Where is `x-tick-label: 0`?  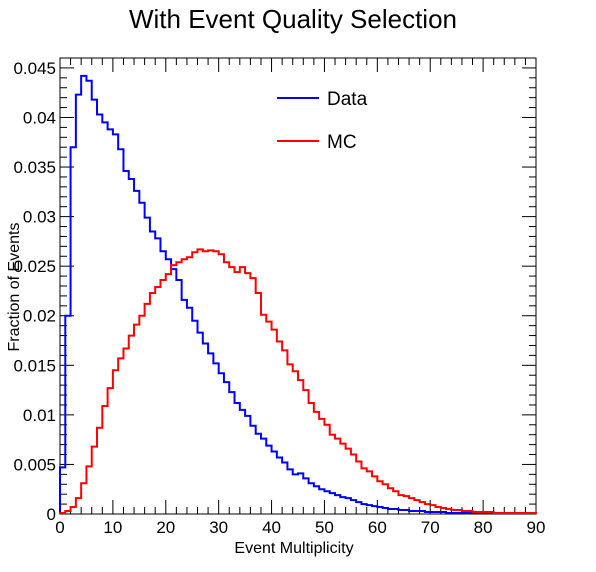
x-tick-label: 0 is located at coordinates (59, 527).